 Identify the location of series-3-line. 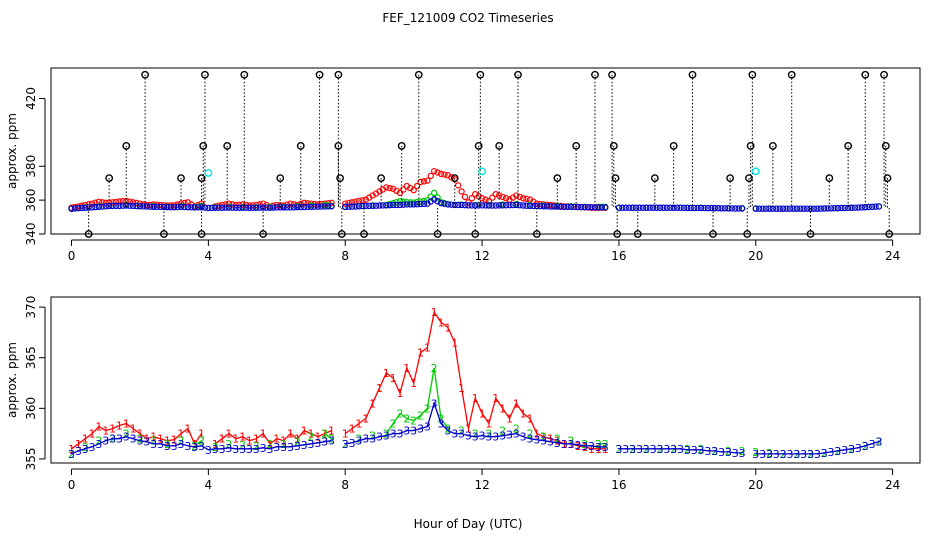
(817, 448).